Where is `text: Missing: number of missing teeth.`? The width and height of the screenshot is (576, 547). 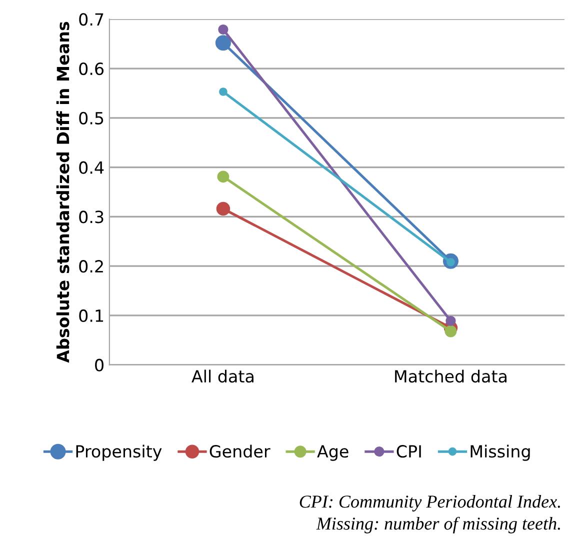 text: Missing: number of missing teeth. is located at coordinates (438, 525).